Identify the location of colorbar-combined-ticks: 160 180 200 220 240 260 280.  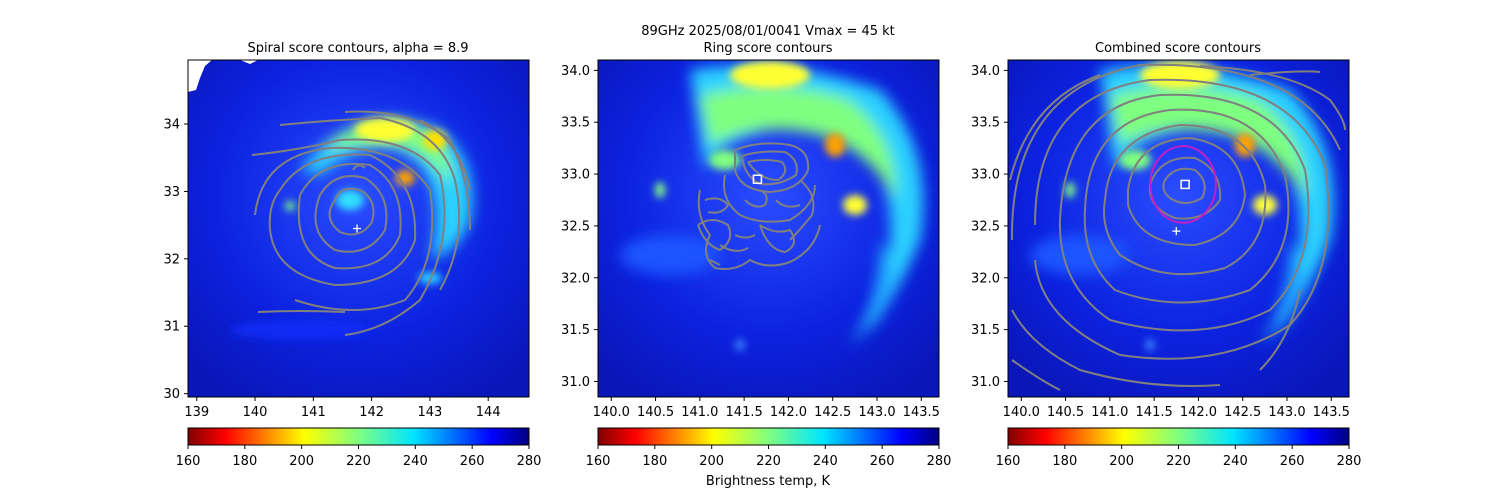
(1179, 457).